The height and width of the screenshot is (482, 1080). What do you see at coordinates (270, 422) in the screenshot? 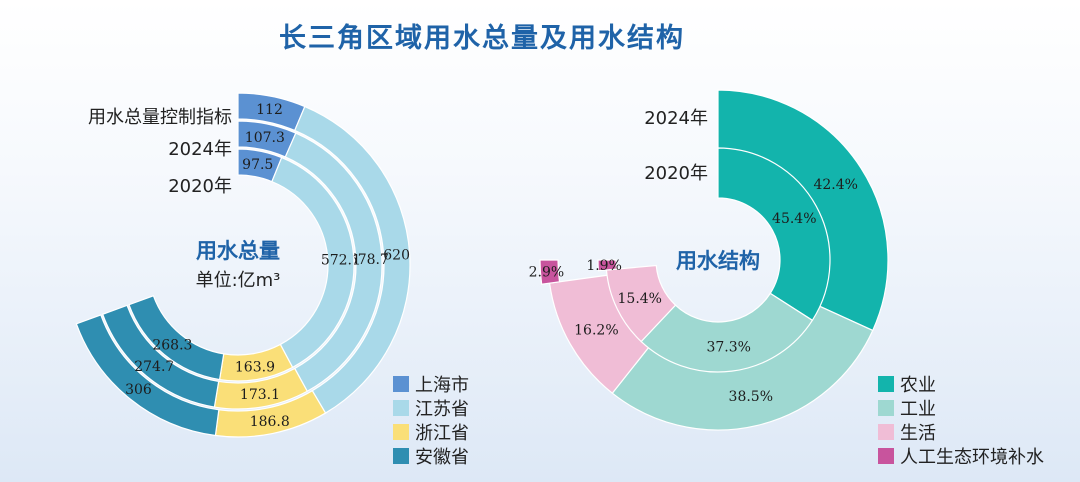
I see `data-label: 186.8` at bounding box center [270, 422].